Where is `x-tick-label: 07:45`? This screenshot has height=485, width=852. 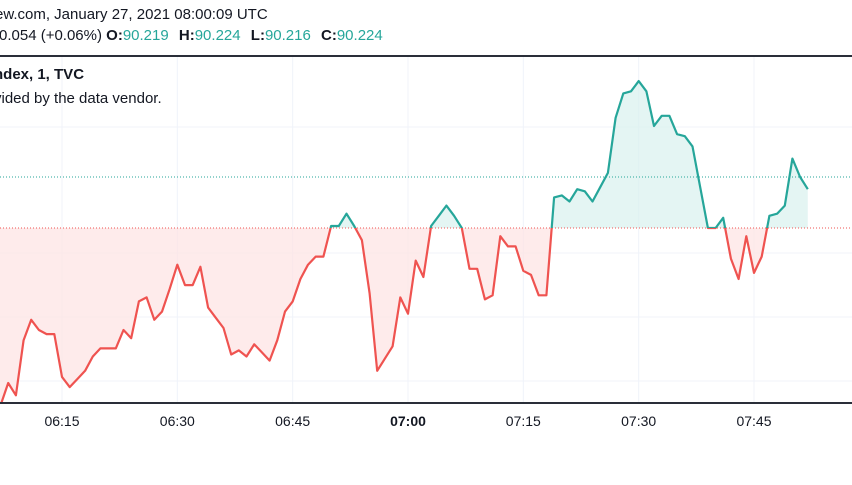
x-tick-label: 07:45 is located at coordinates (753, 421).